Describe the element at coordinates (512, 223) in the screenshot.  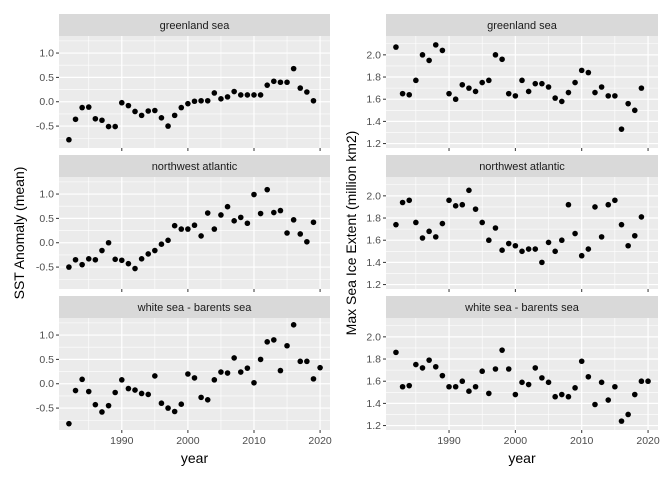
I see `panel-4: northwest atlantic 1.2 1.4 1.6 1.8 2.0` at that location.